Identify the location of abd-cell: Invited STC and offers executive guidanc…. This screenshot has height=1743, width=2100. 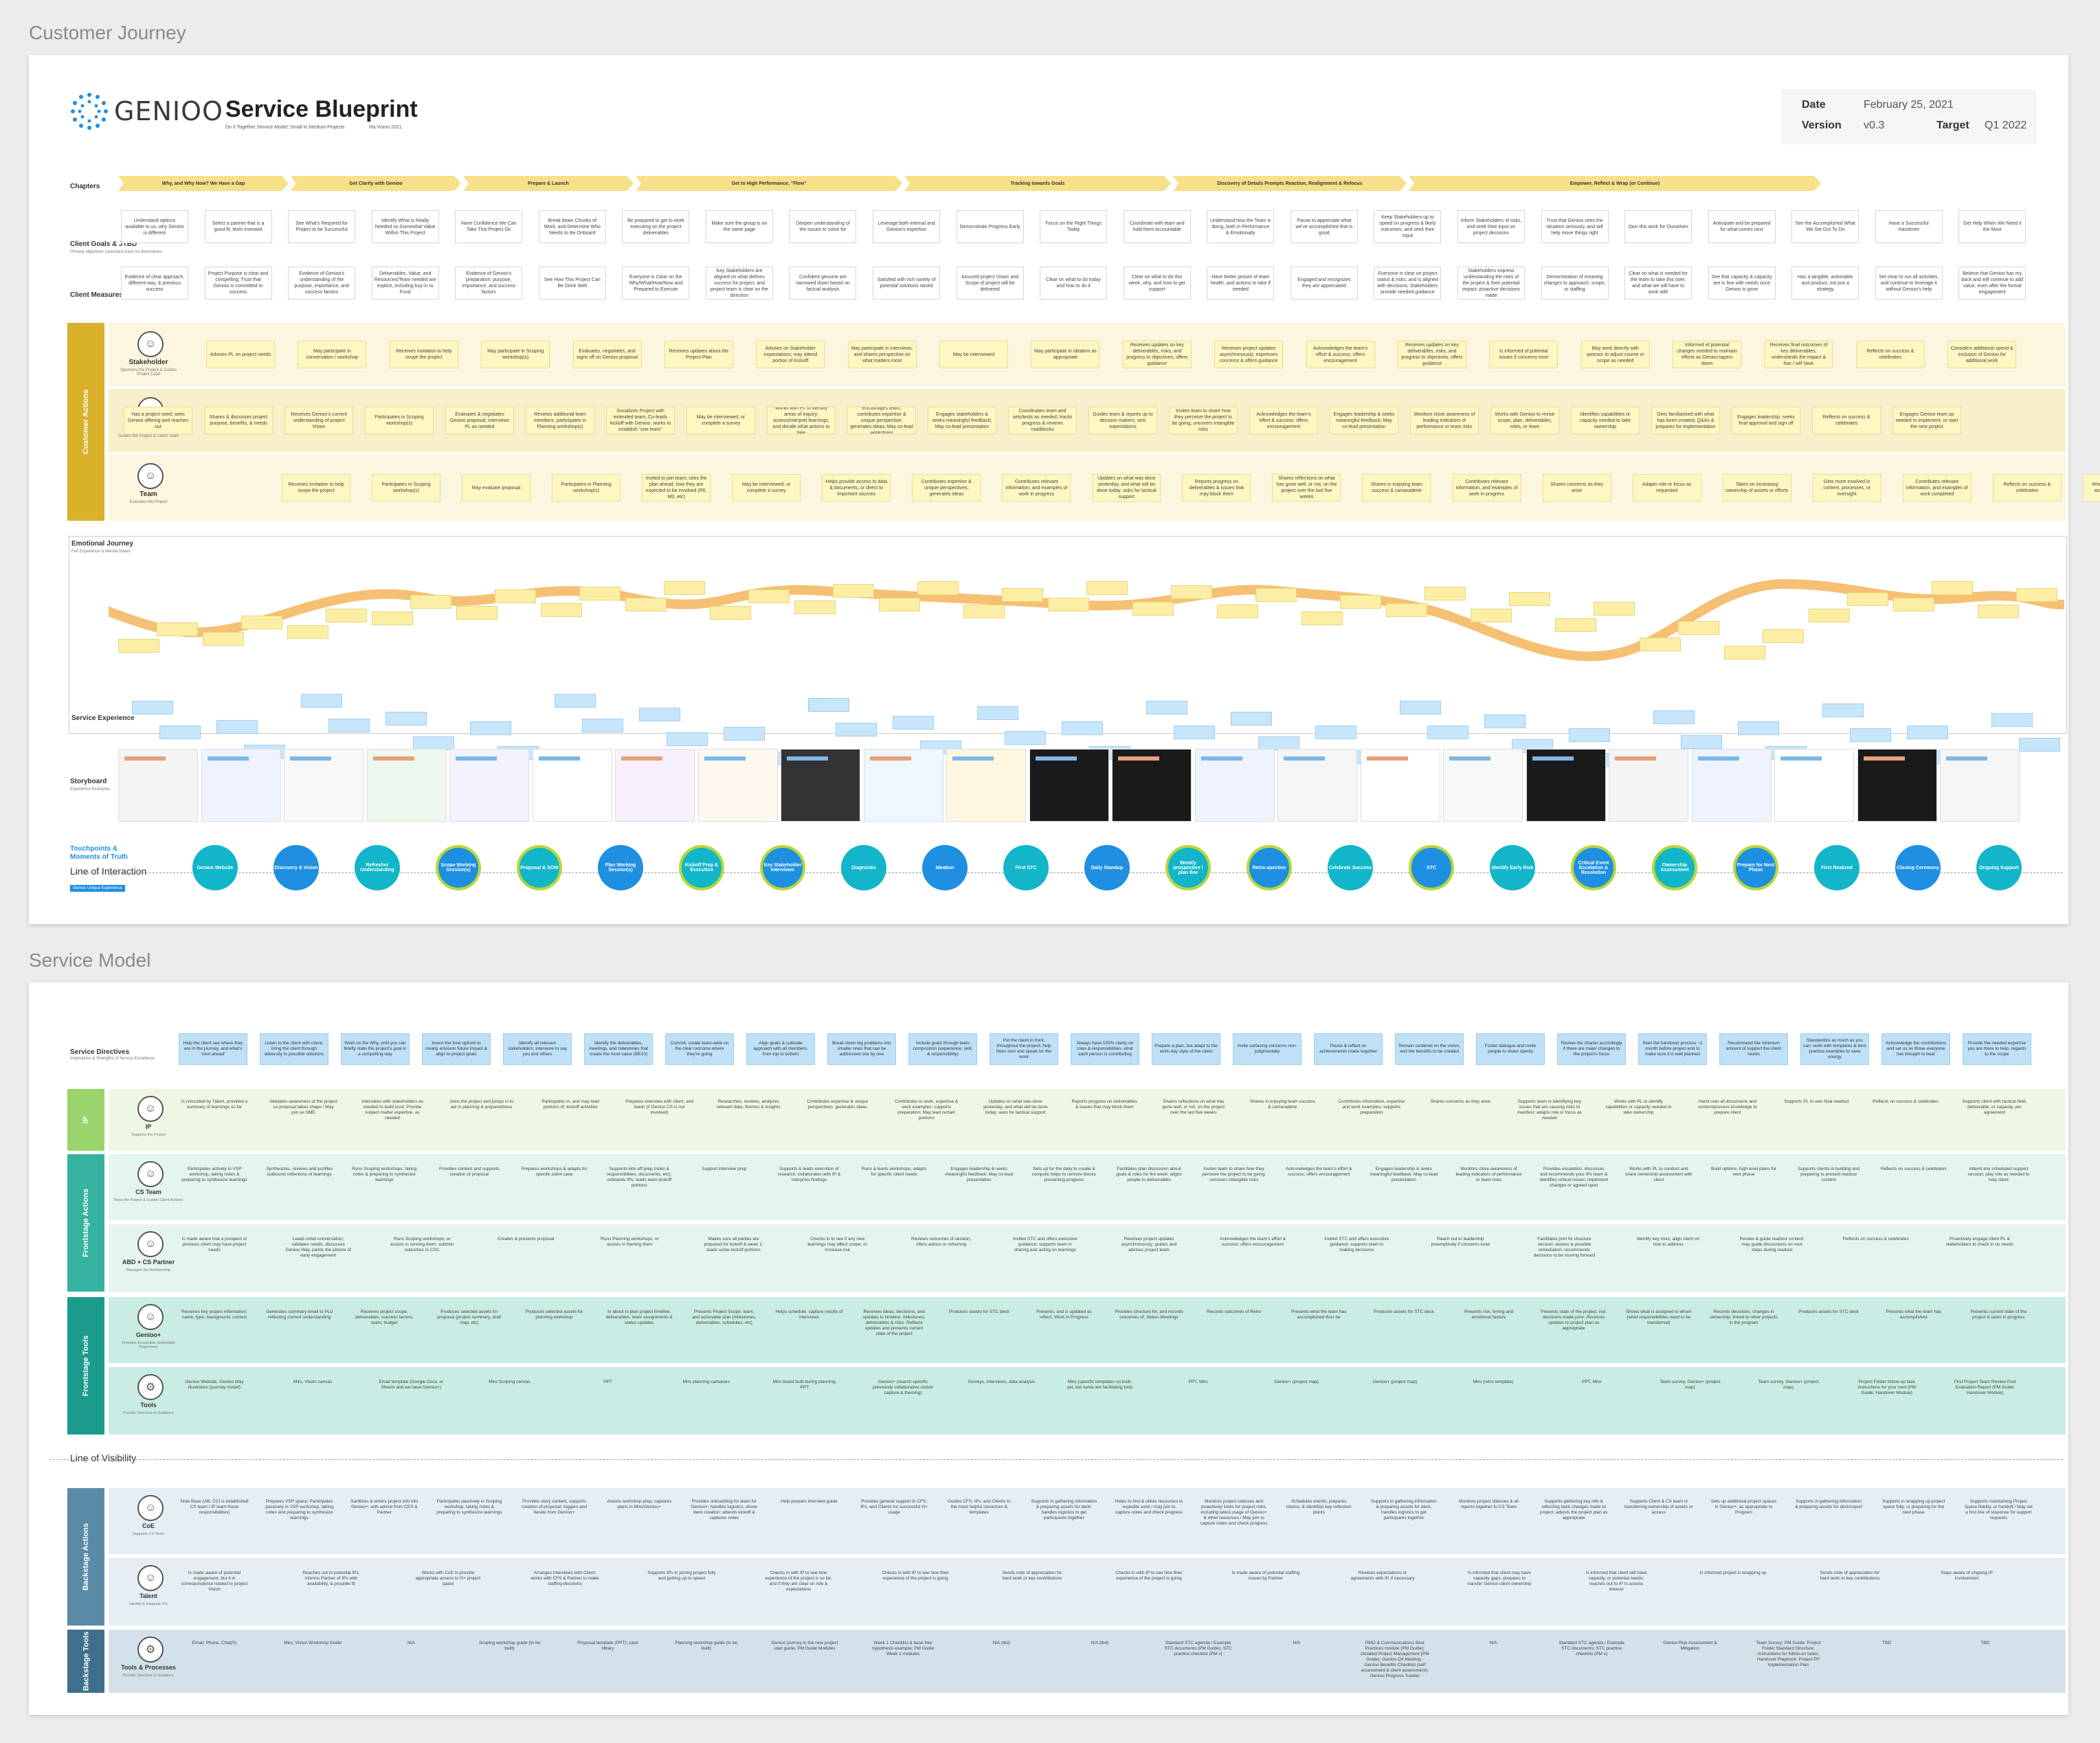
(1356, 1244).